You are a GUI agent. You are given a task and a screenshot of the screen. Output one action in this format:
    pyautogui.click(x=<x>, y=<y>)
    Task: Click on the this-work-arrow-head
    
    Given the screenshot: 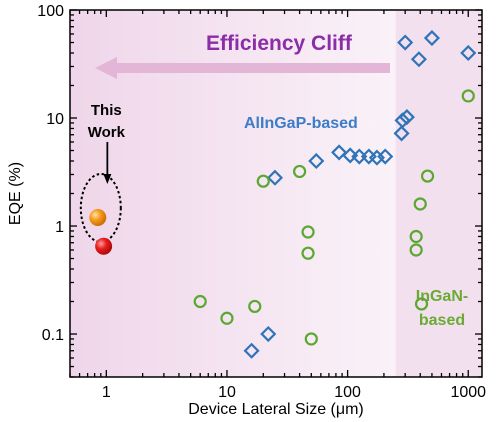 What is the action you would take?
    pyautogui.click(x=107, y=179)
    